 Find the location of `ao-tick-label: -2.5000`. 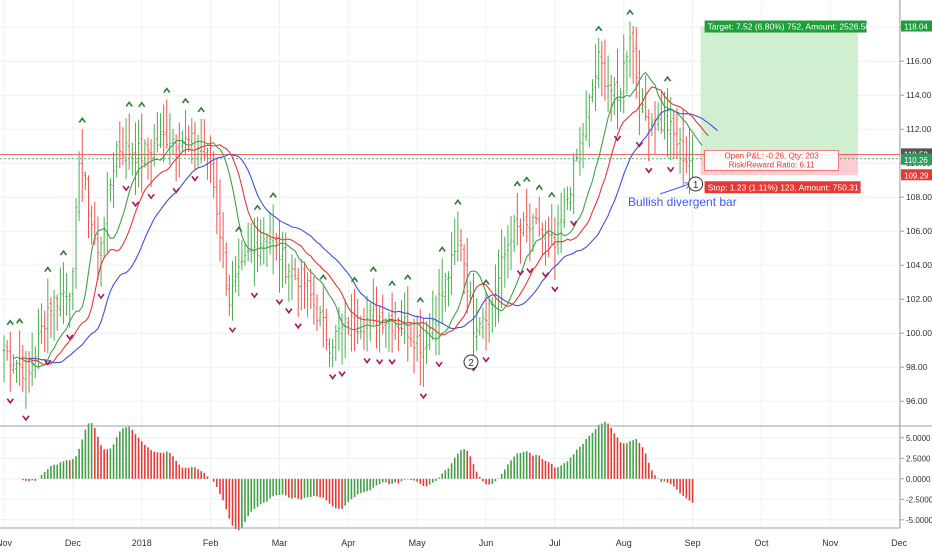

ao-tick-label: -2.5000 is located at coordinates (919, 499).